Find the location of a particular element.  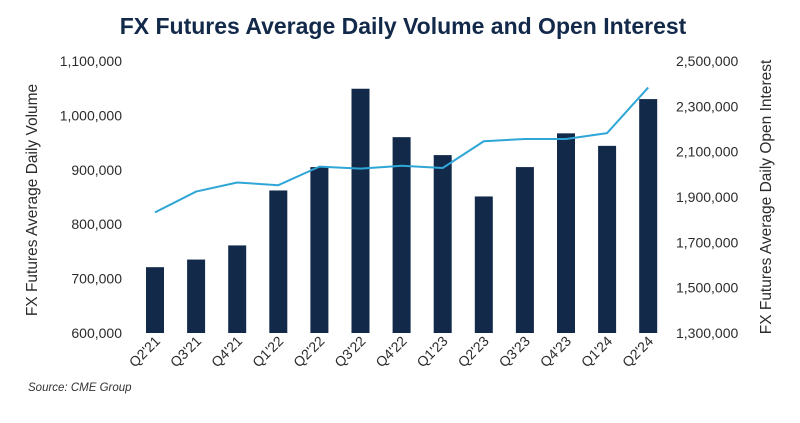

right-tick-label: 2,500,000 is located at coordinates (707, 61).